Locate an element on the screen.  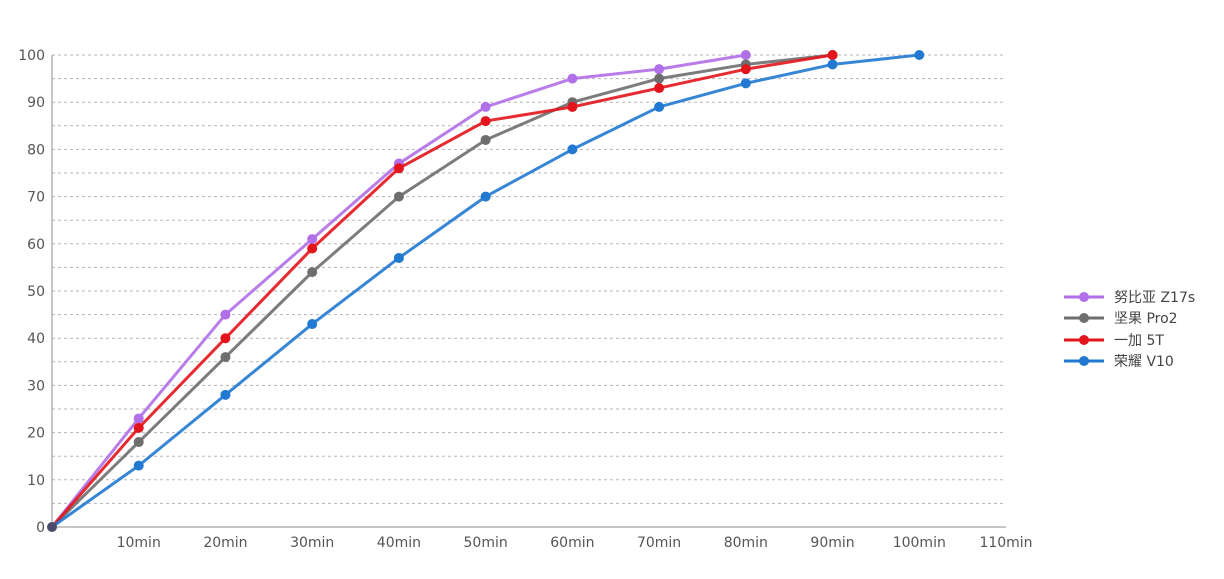
y-tick-label: 70 is located at coordinates (36, 198).